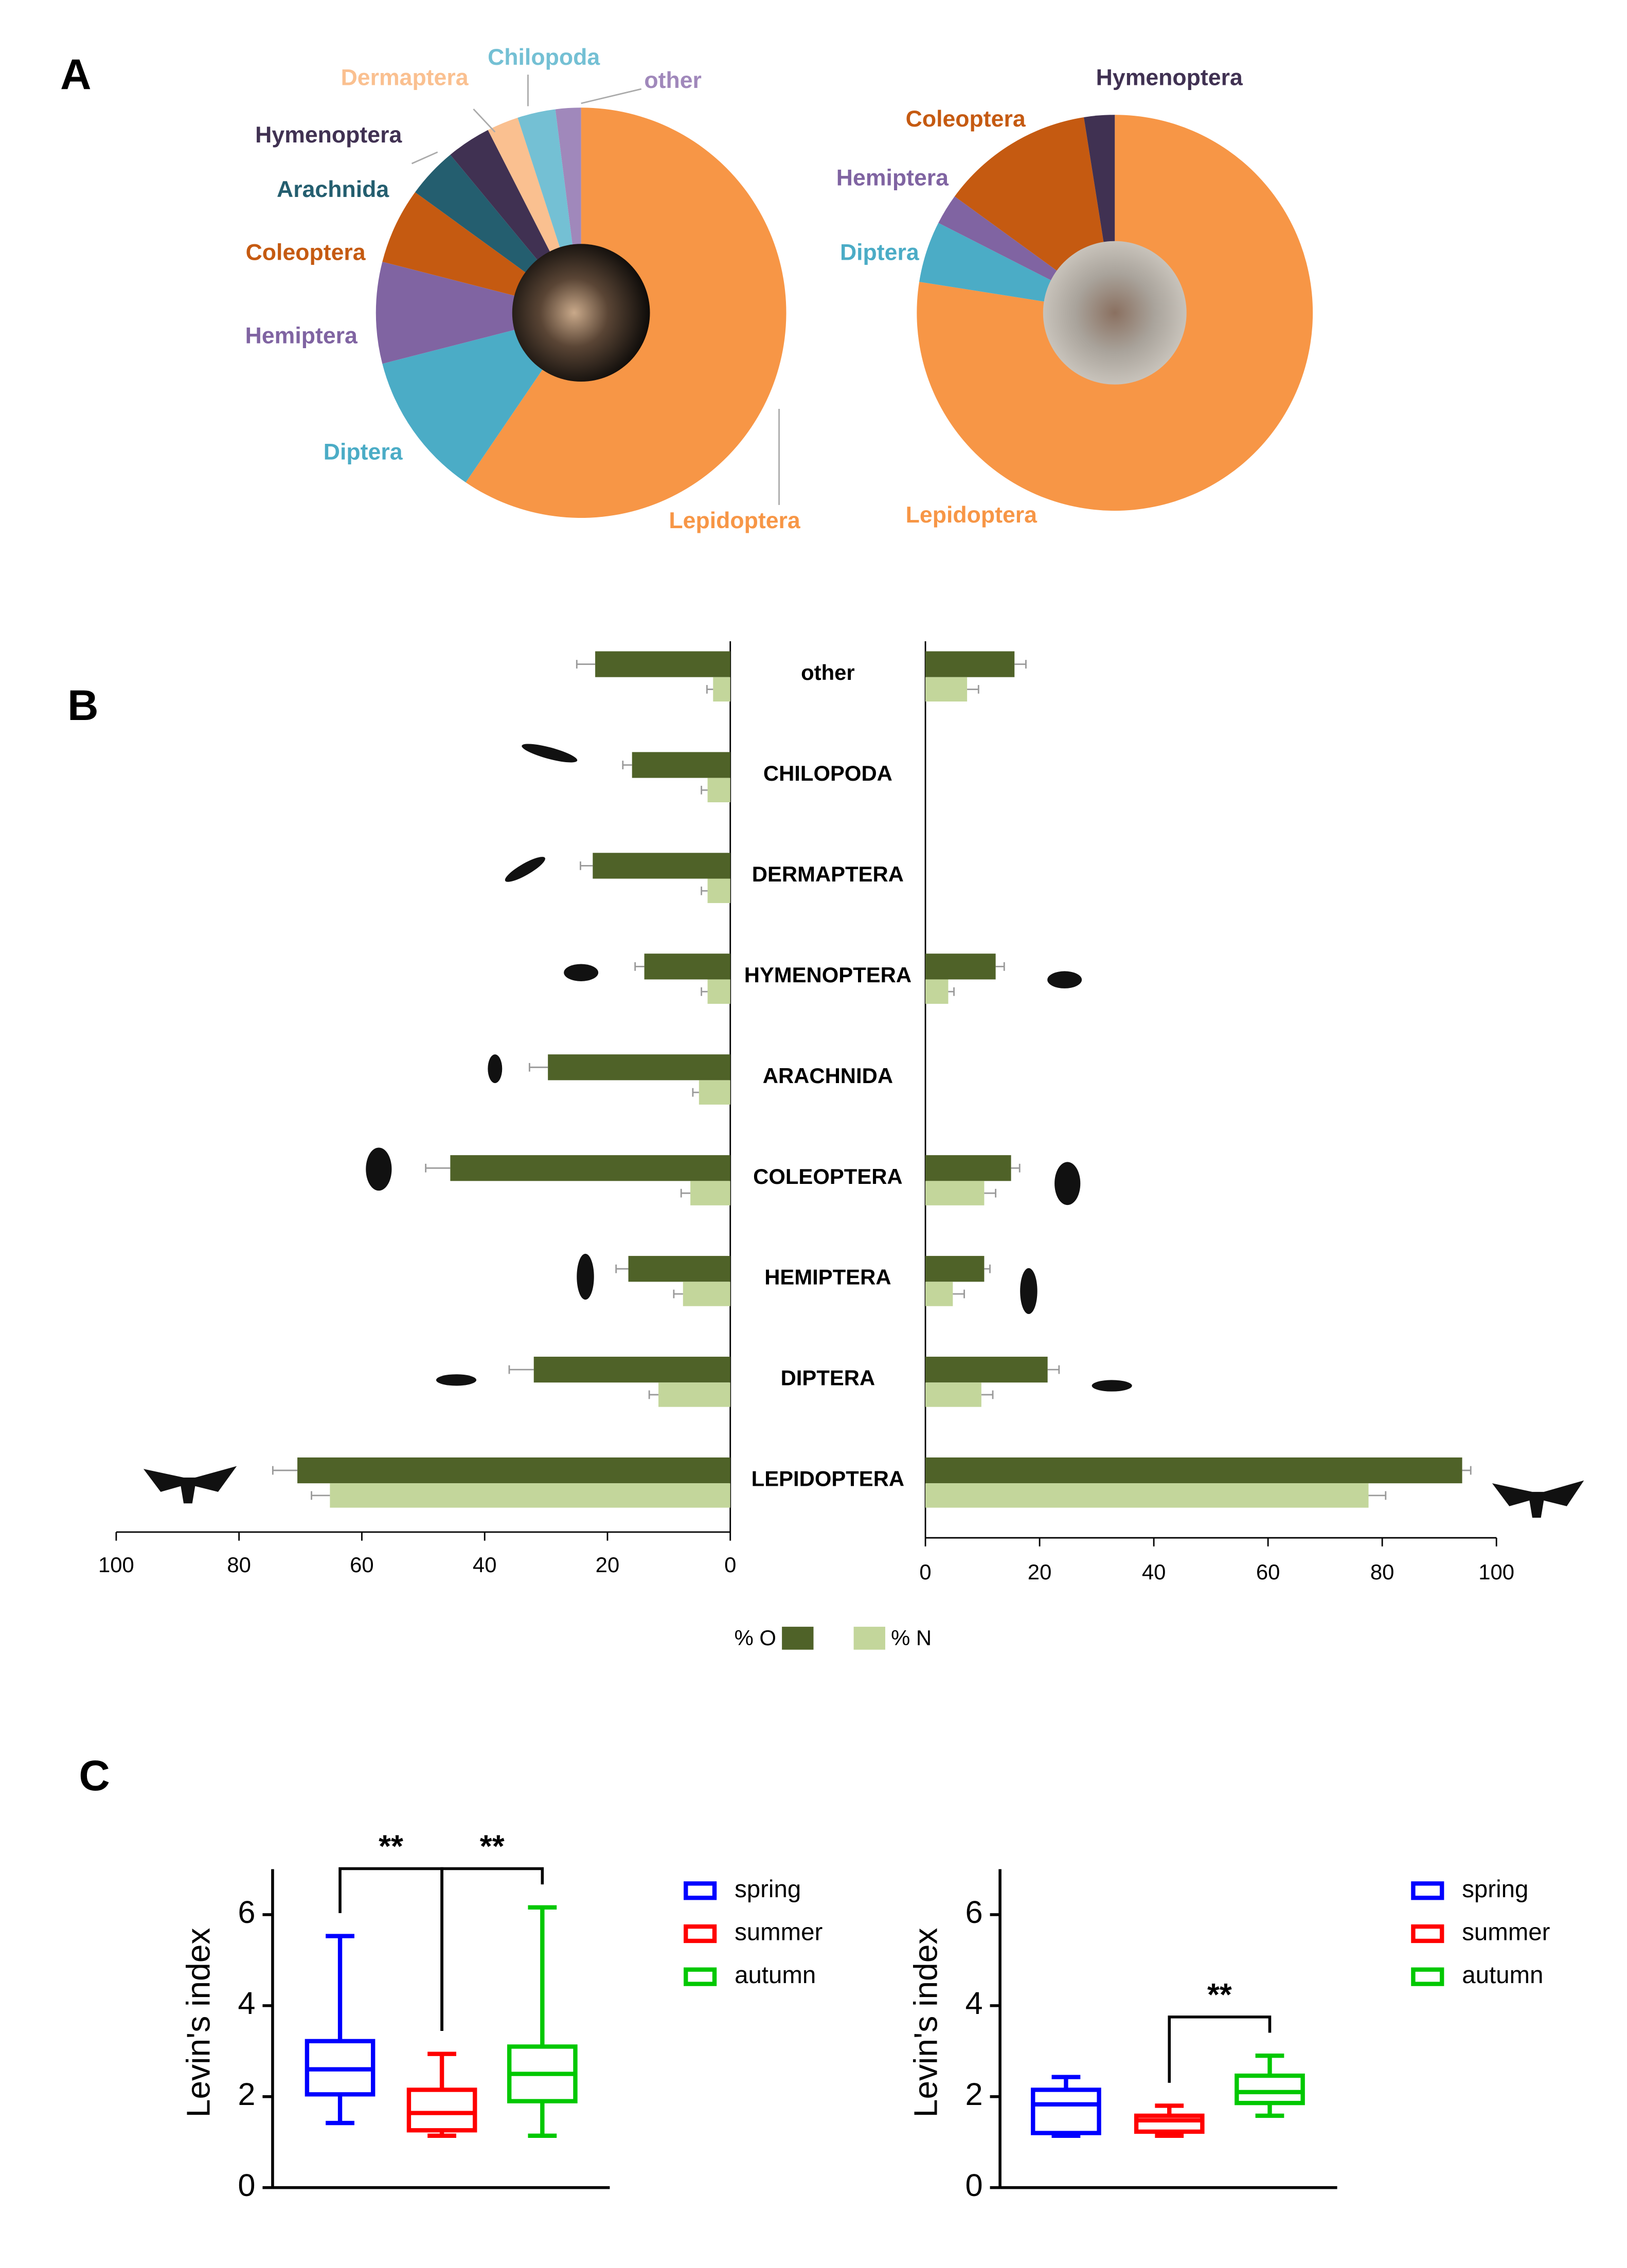  What do you see at coordinates (1496, 1572) in the screenshot?
I see `x-tick-label: 100` at bounding box center [1496, 1572].